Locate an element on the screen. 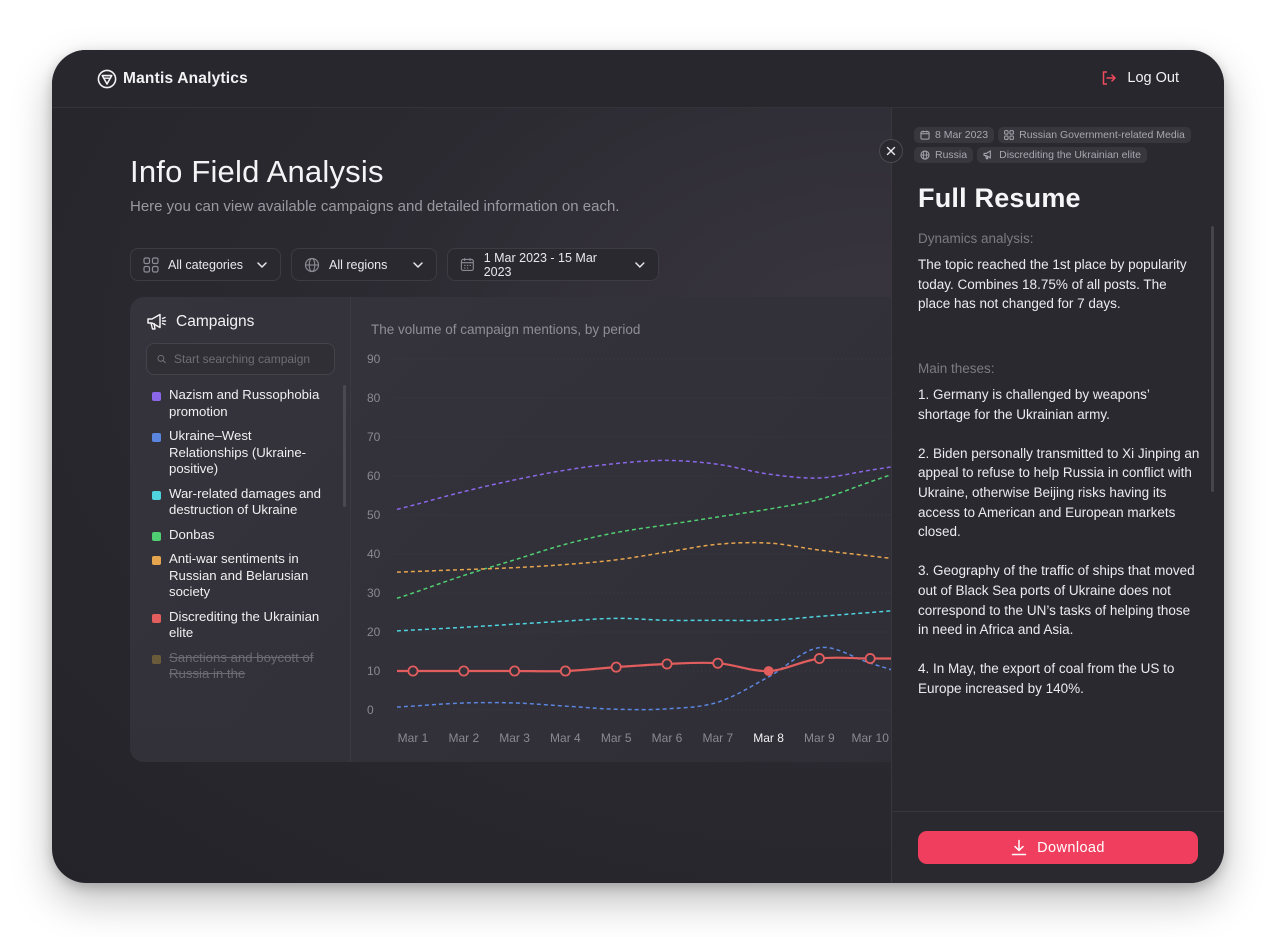  y-tick-label: 20 is located at coordinates (374, 632).